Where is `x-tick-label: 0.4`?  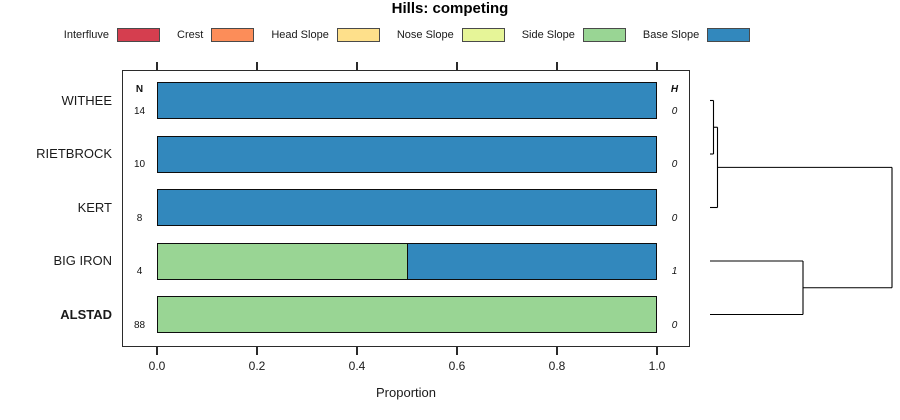
x-tick-label: 0.4 is located at coordinates (357, 366).